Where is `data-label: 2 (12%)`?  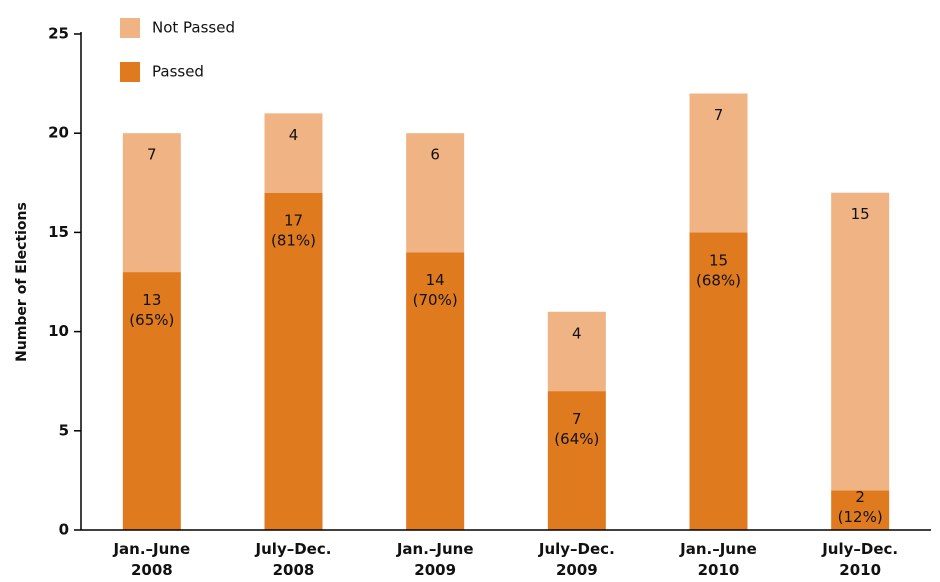
data-label: 2 (12%) is located at coordinates (860, 507).